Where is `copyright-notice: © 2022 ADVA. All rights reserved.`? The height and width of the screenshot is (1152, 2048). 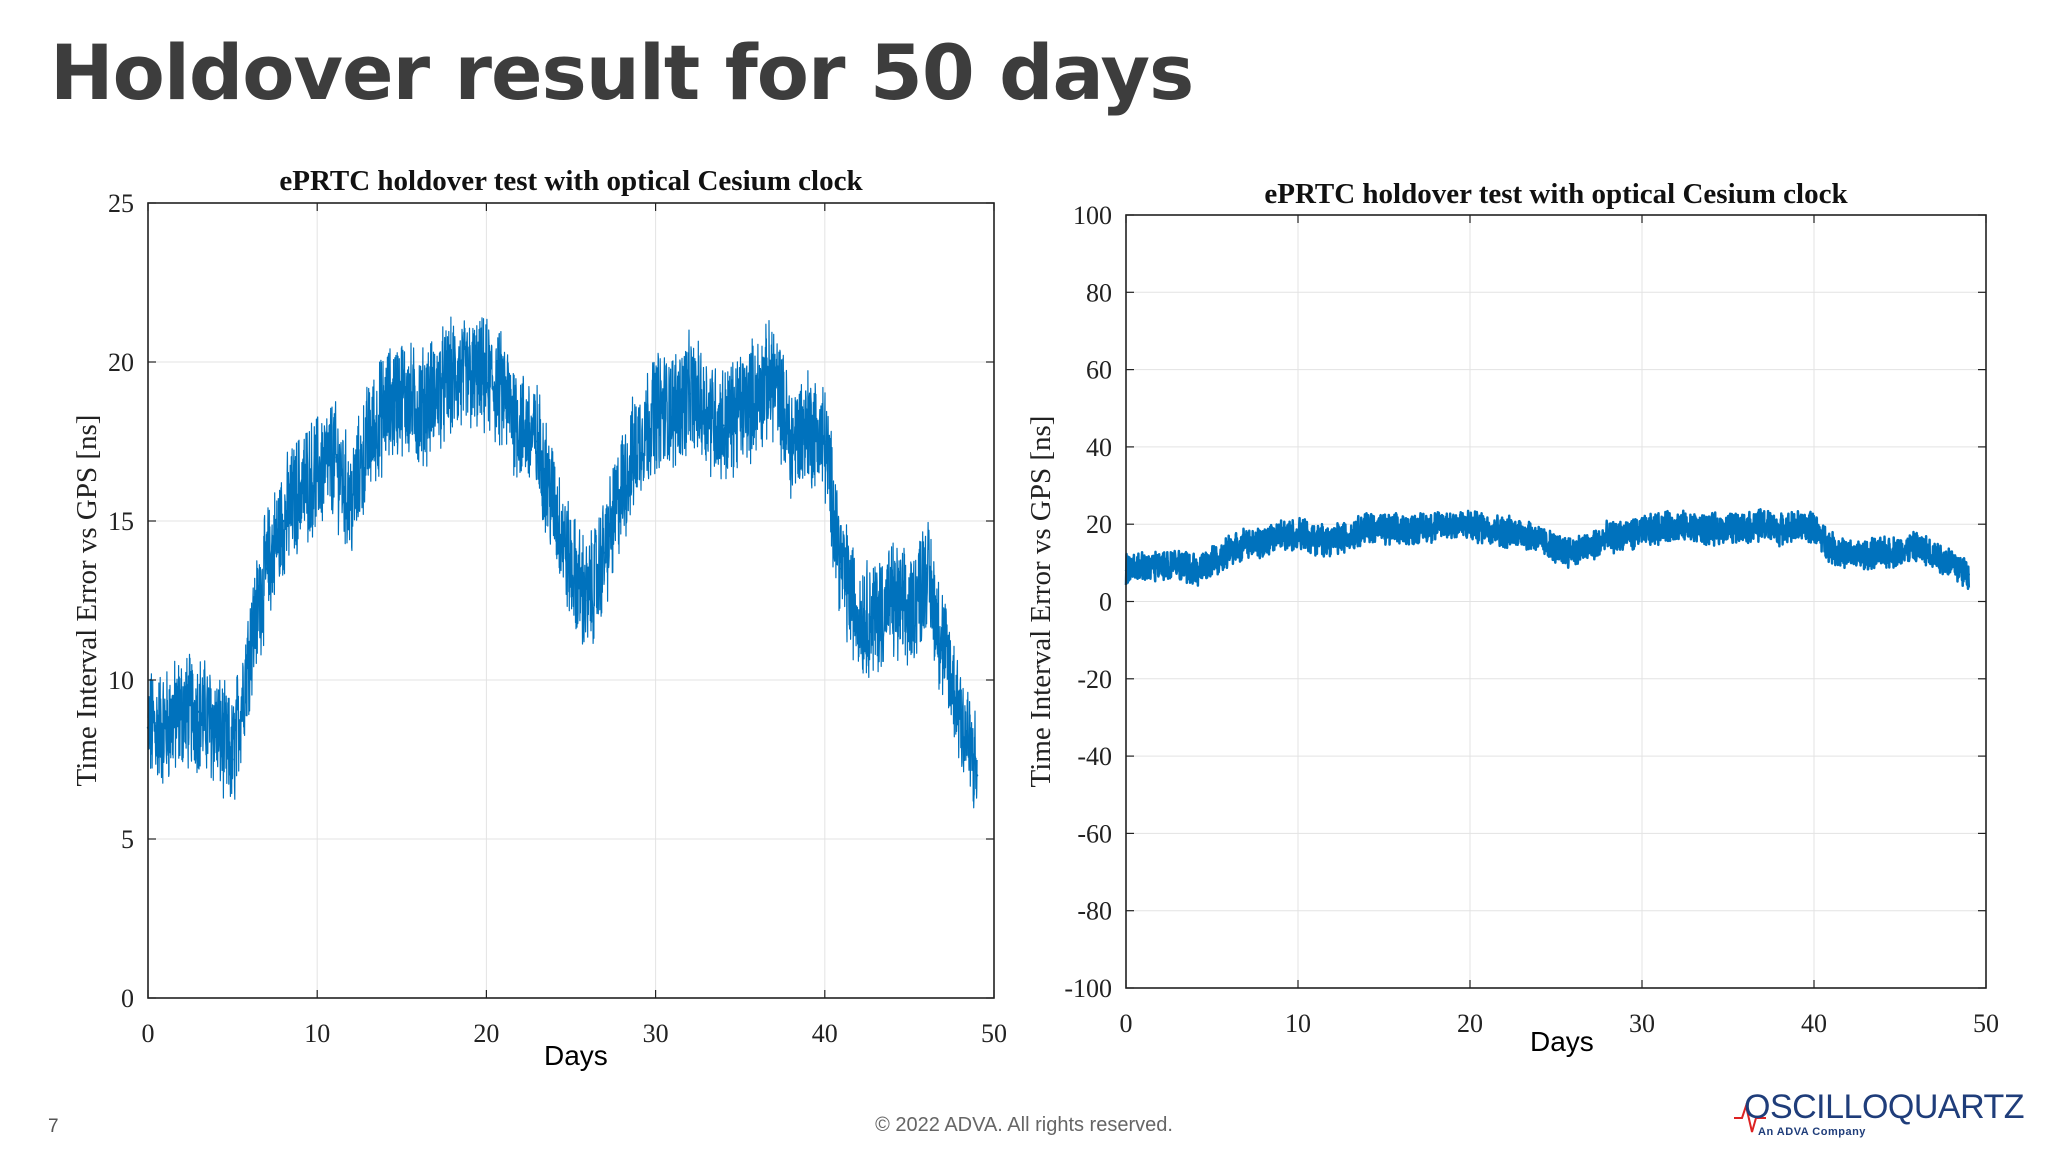
copyright-notice: © 2022 ADVA. All rights reserved. is located at coordinates (1024, 1125).